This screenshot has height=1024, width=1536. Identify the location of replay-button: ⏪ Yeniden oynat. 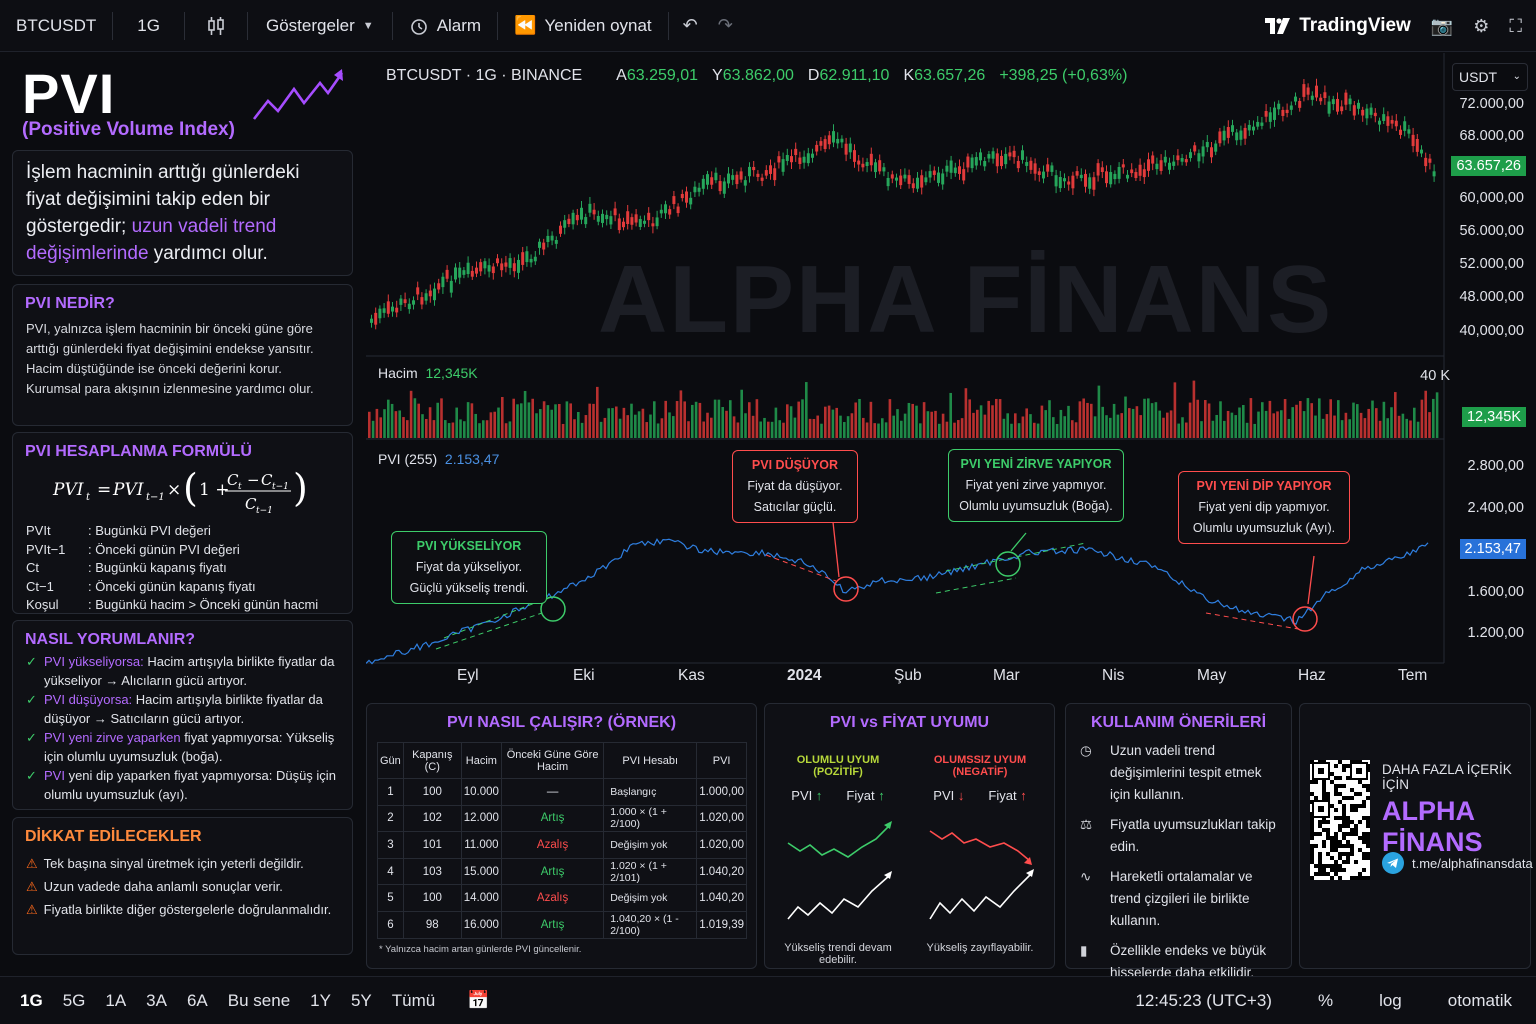
(583, 25).